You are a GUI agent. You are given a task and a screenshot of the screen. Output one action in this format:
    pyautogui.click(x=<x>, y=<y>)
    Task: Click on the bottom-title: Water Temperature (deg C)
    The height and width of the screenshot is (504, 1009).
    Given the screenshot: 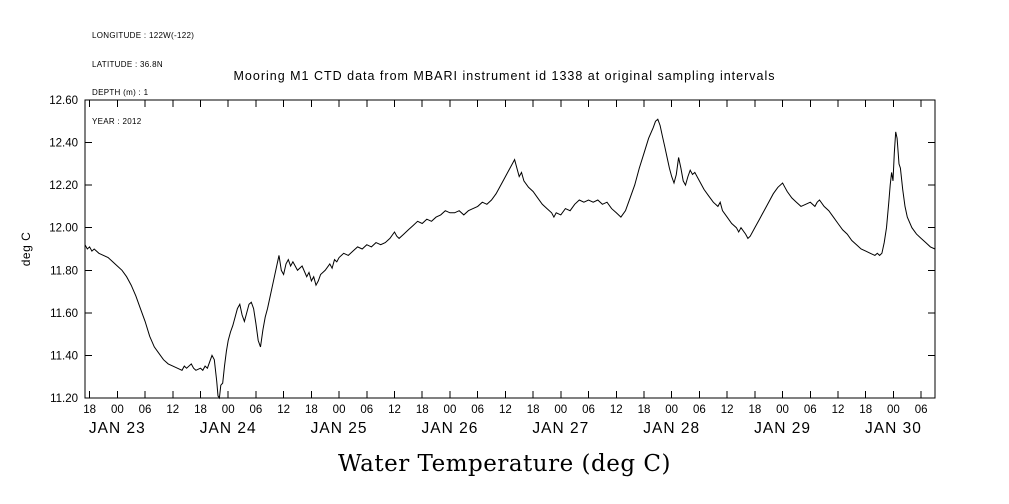 What is the action you would take?
    pyautogui.click(x=504, y=464)
    